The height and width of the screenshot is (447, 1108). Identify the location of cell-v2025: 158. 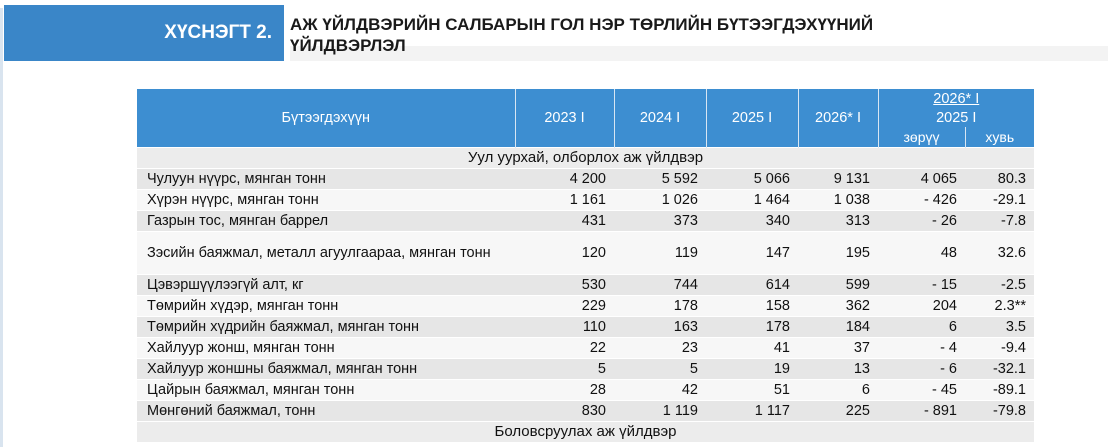
(752, 306).